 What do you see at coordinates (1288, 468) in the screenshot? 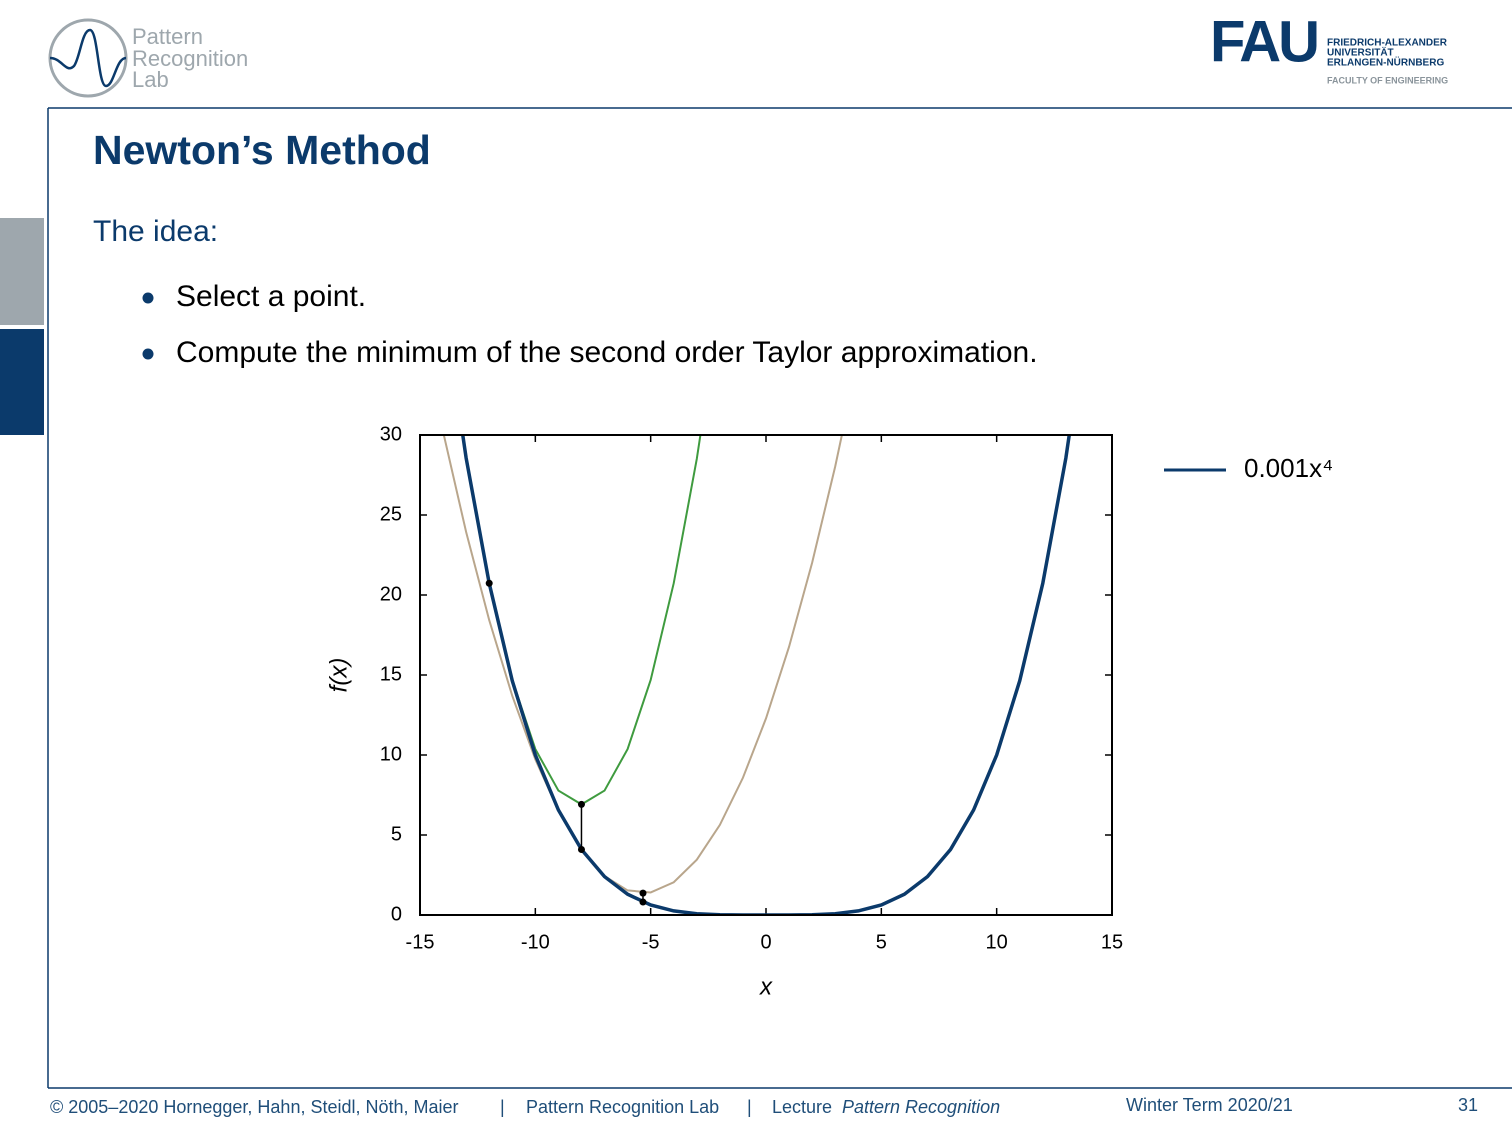
I see `legend-entry: 0.001x⁴` at bounding box center [1288, 468].